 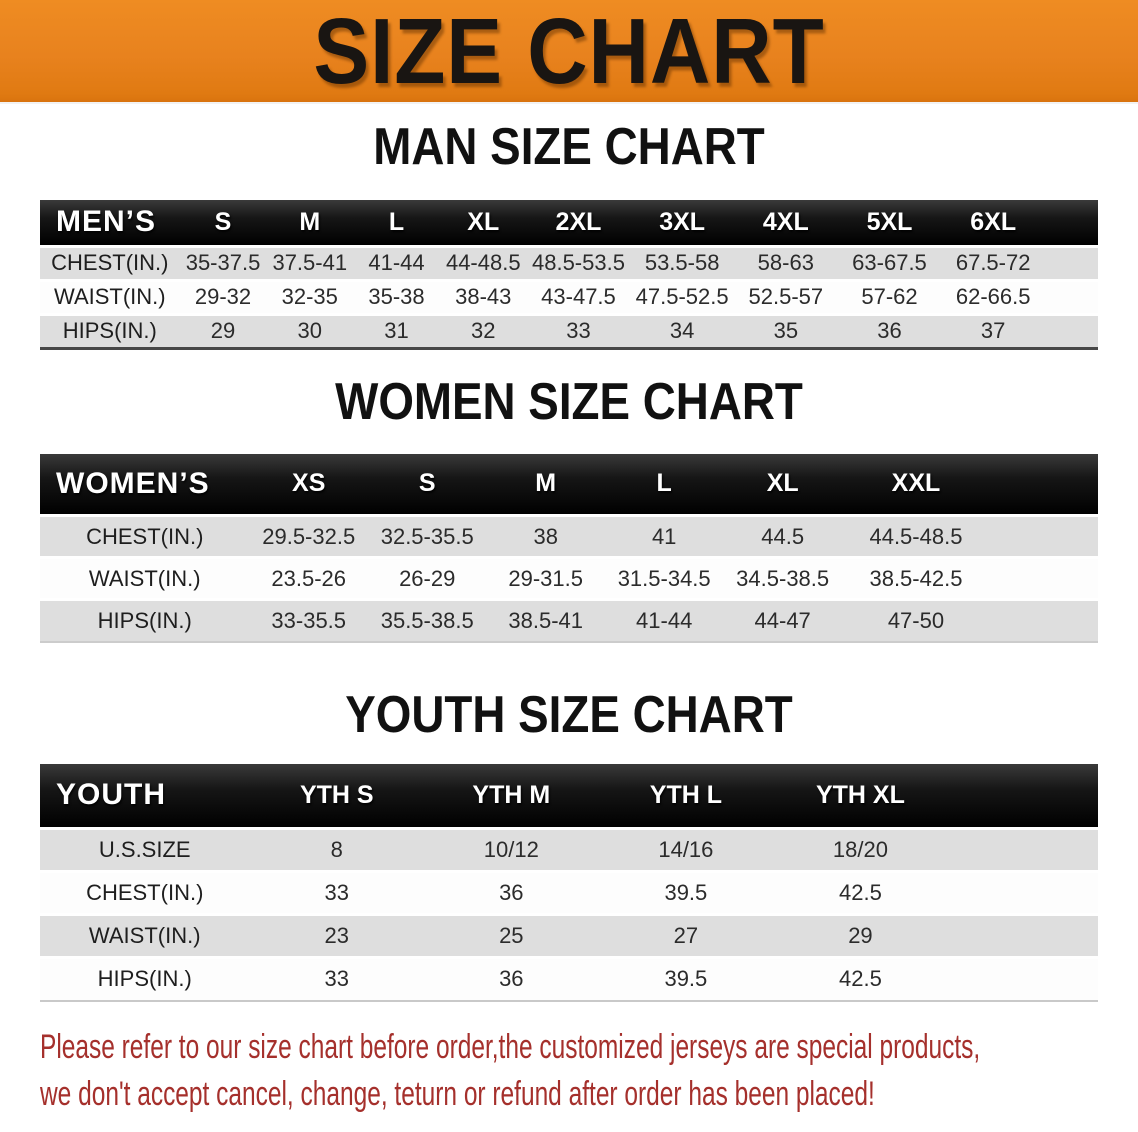 I want to click on size-column-header: YTH M, so click(x=511, y=796).